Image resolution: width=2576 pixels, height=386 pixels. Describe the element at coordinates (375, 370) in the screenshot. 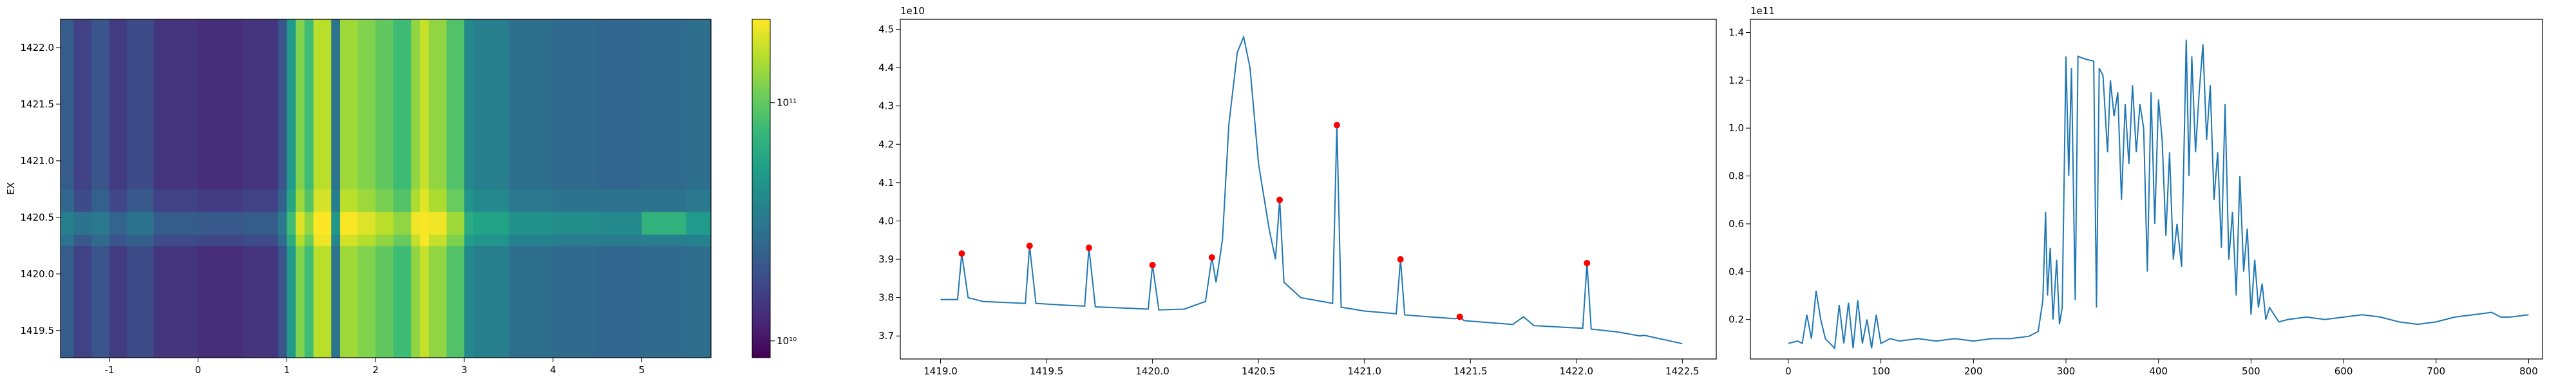

I see `x-tick-label: 2` at that location.